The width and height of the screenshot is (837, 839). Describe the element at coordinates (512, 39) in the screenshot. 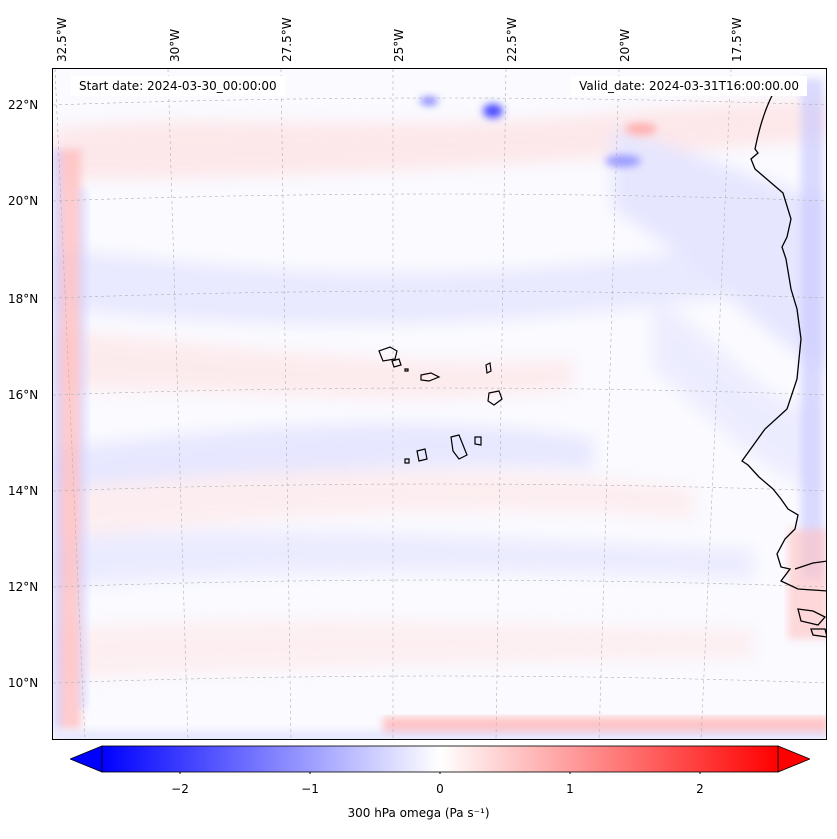

I see `longitude-label: 22.5°W` at that location.